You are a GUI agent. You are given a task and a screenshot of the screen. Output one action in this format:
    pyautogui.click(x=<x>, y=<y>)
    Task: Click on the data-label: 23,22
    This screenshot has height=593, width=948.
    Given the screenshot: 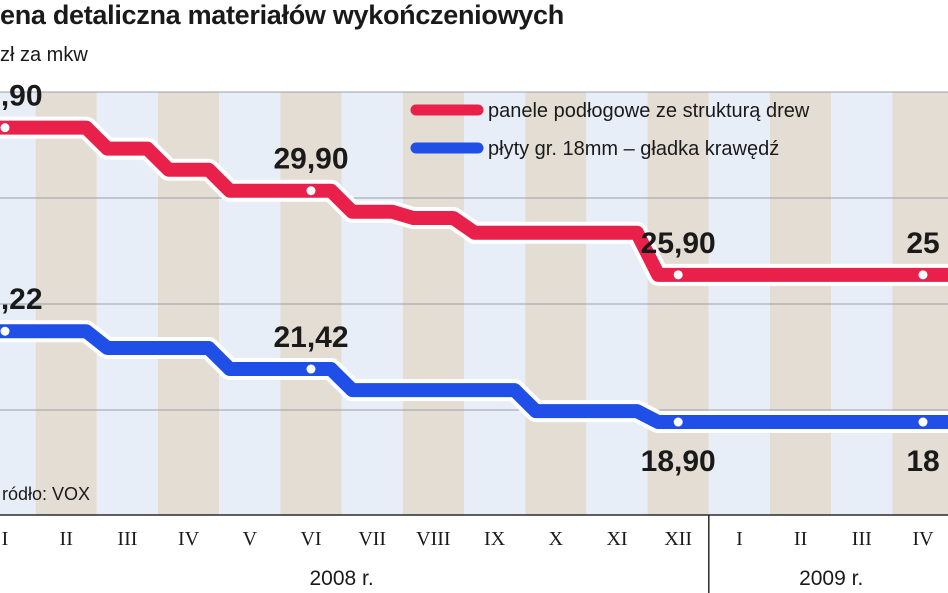 What is the action you would take?
    pyautogui.click(x=21, y=299)
    